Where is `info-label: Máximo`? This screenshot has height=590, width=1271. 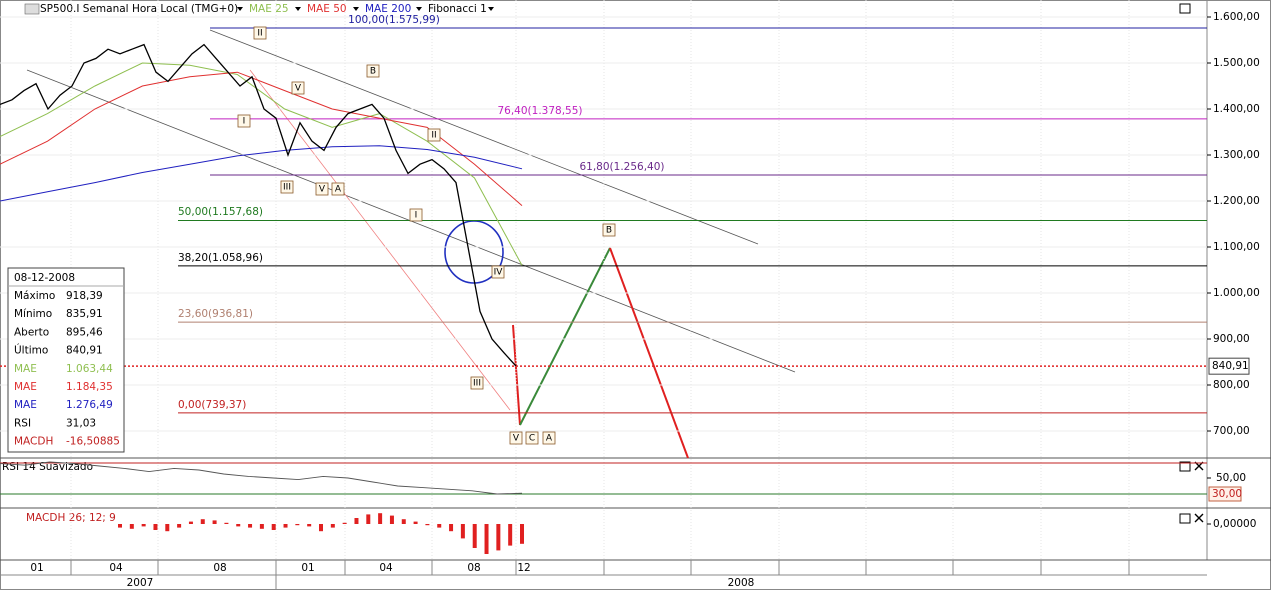 info-label: Máximo is located at coordinates (34, 296).